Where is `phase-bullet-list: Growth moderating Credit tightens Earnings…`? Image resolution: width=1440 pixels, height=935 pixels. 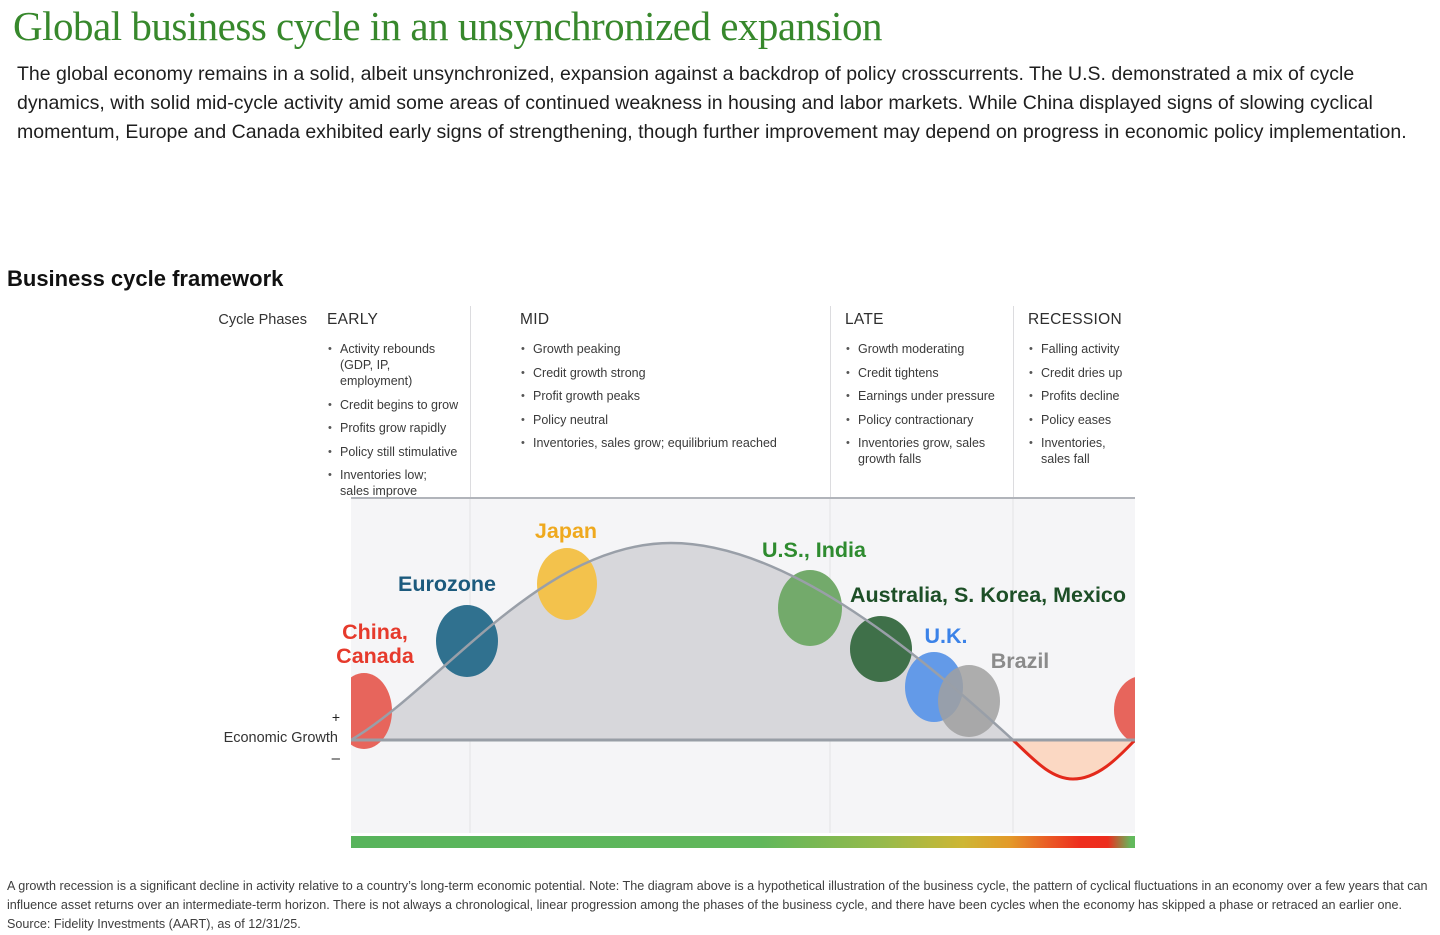
phase-bullet-list: Growth moderating Credit tightens Earnings… is located at coordinates (927, 404).